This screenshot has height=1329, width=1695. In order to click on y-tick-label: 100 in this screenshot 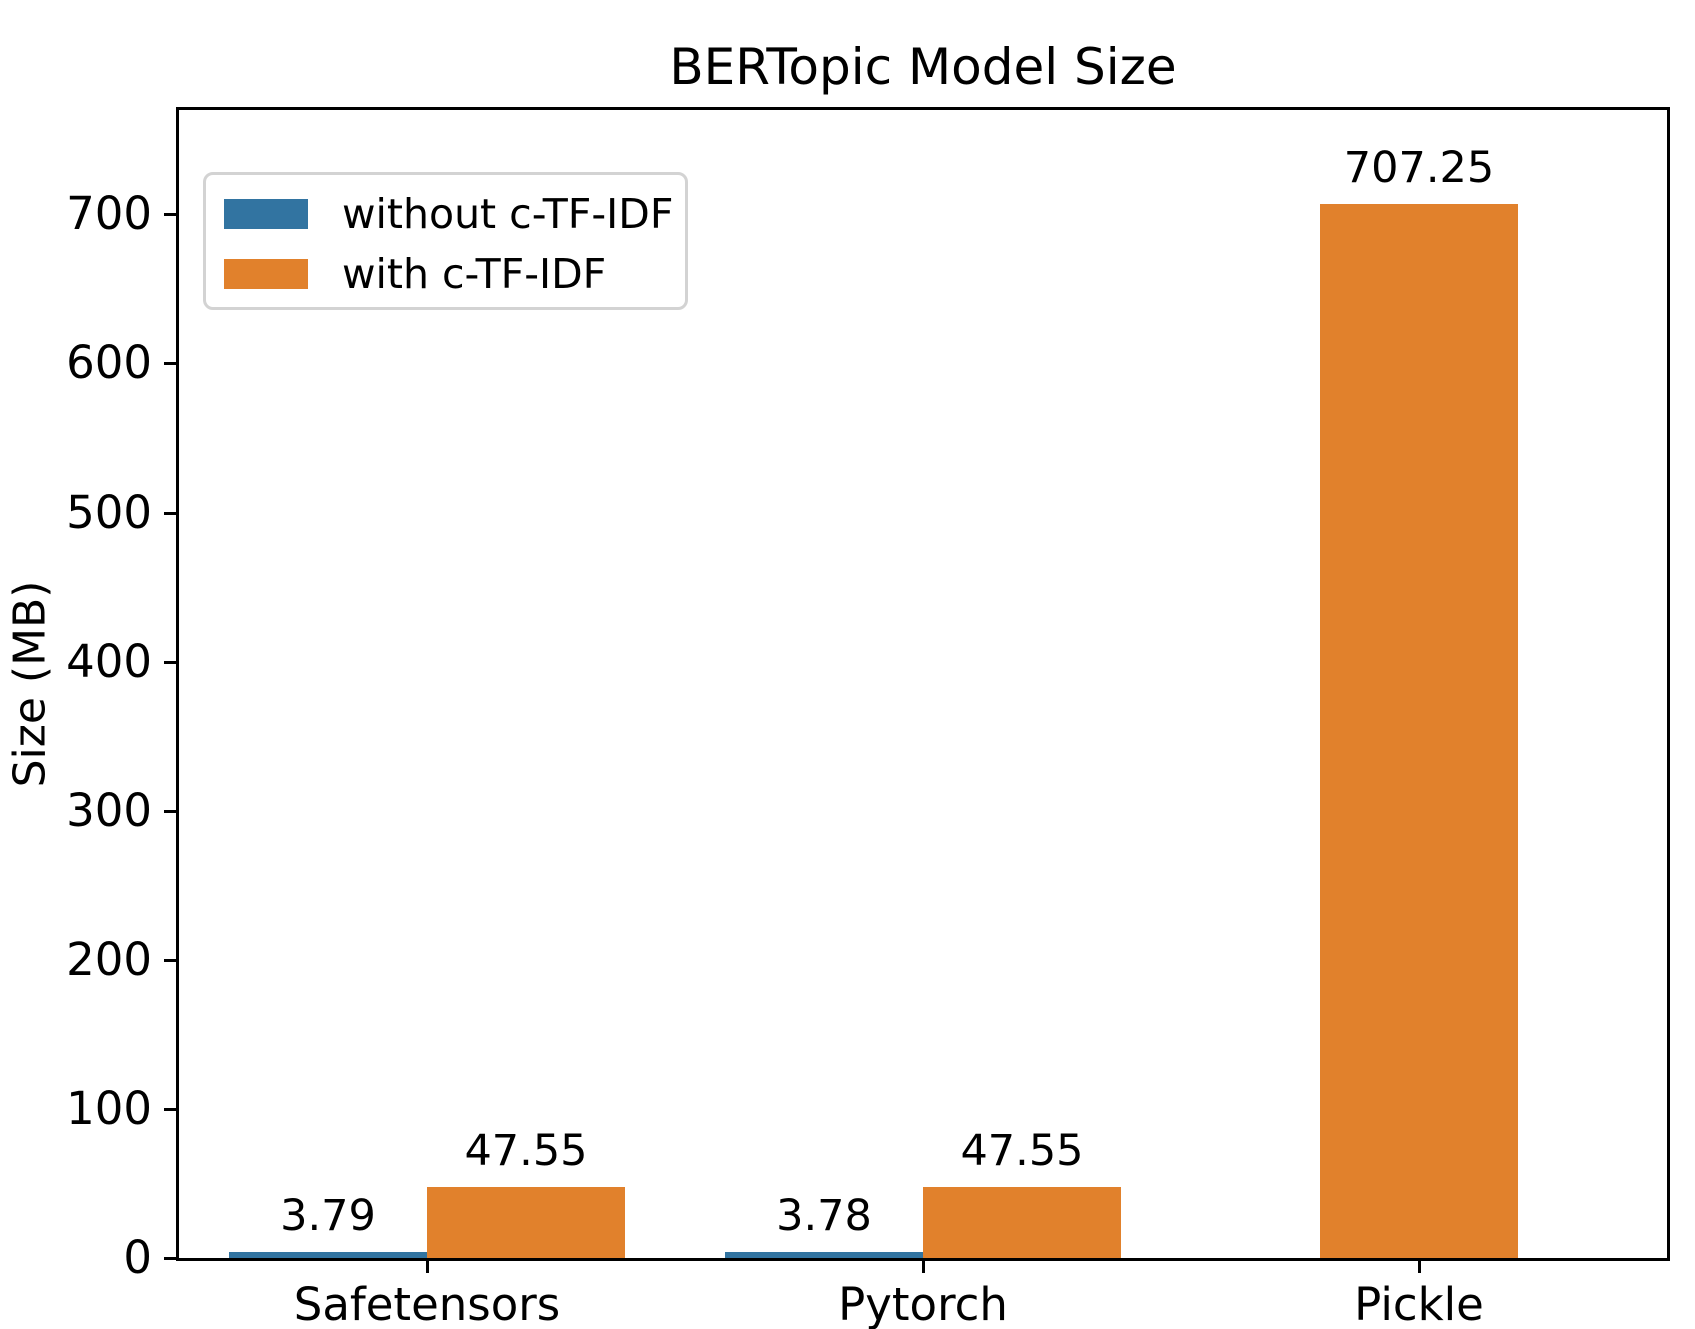, I will do `click(109, 1108)`.